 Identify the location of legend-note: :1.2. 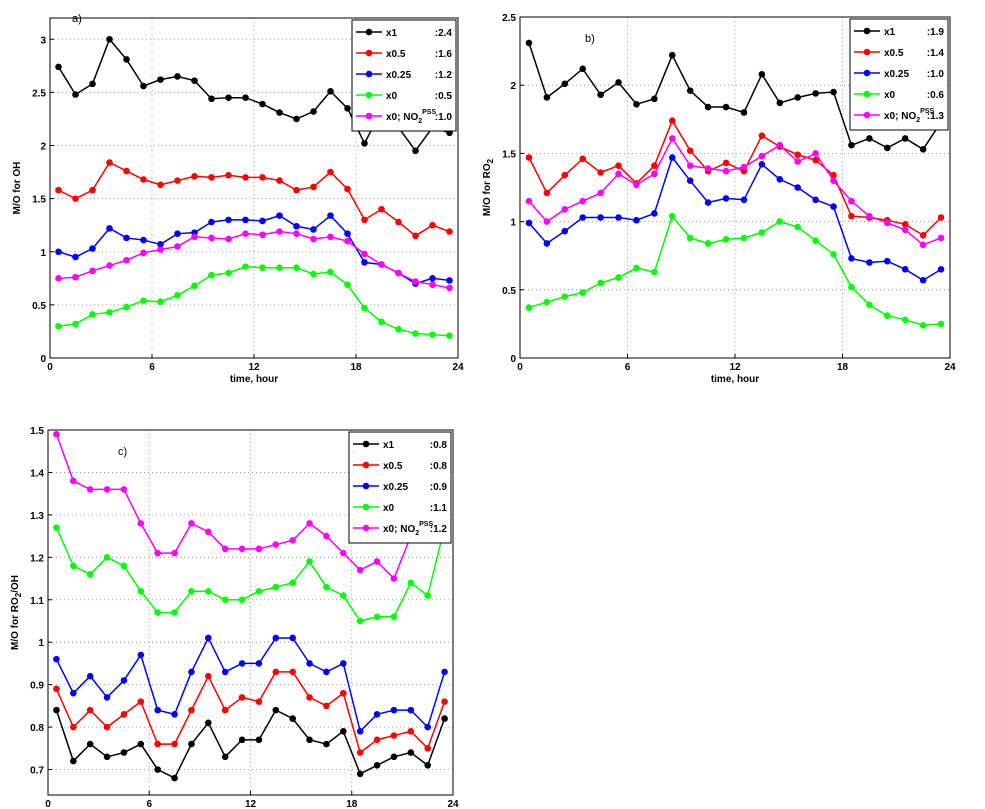
(444, 75).